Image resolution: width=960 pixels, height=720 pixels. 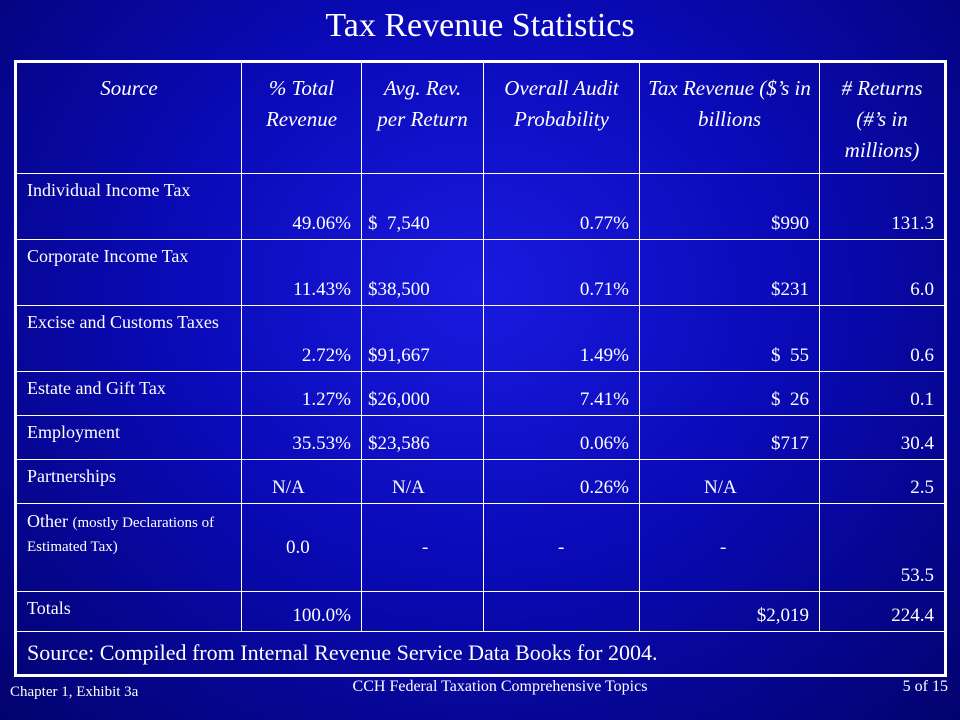 I want to click on audit-cell: 7.41%, so click(x=561, y=393).